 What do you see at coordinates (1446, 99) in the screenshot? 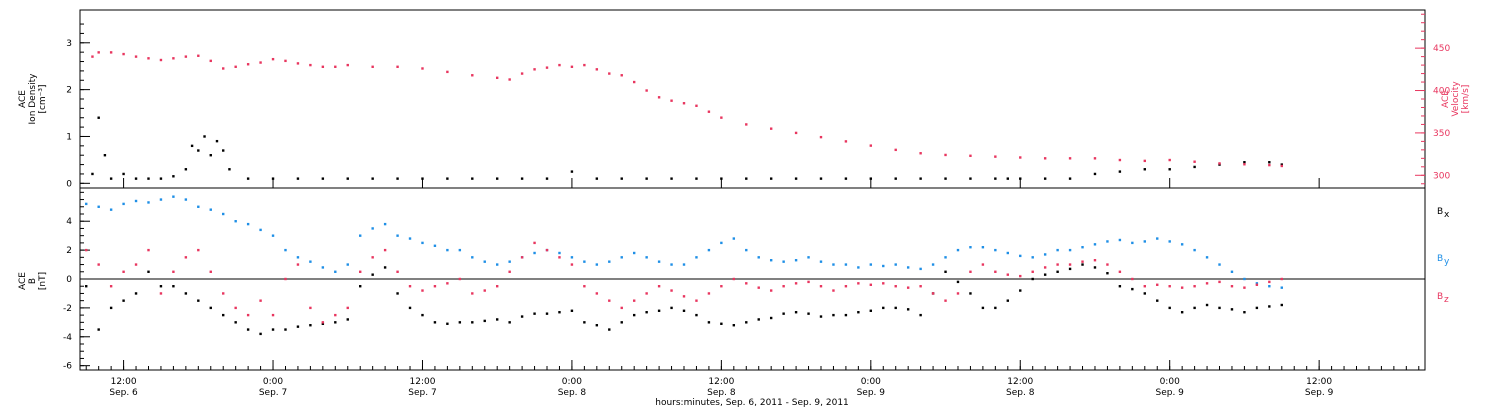
I see `ylabel-right-line1: ACE` at bounding box center [1446, 99].